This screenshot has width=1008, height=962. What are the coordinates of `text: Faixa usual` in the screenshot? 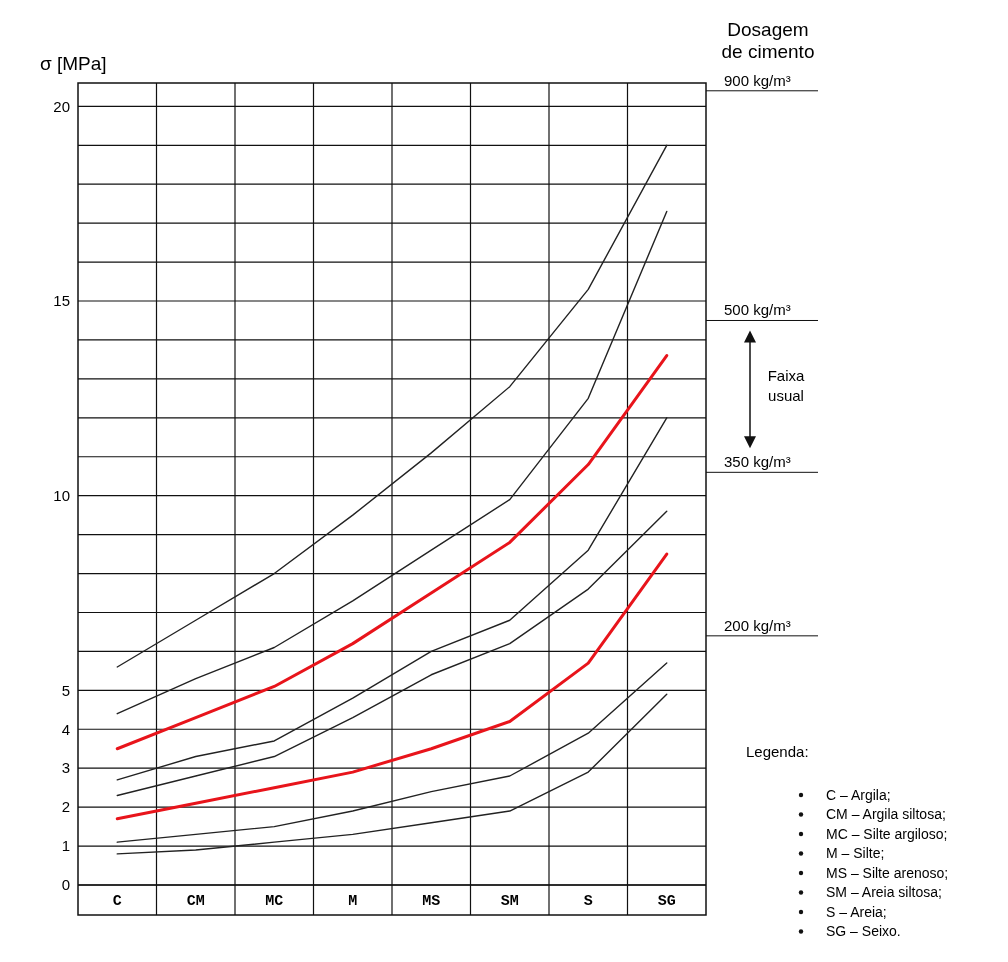 It's located at (786, 386).